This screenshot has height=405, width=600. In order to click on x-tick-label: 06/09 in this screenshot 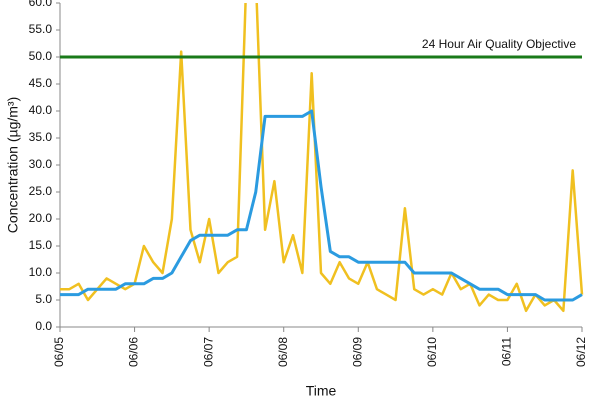, I will do `click(357, 352)`.